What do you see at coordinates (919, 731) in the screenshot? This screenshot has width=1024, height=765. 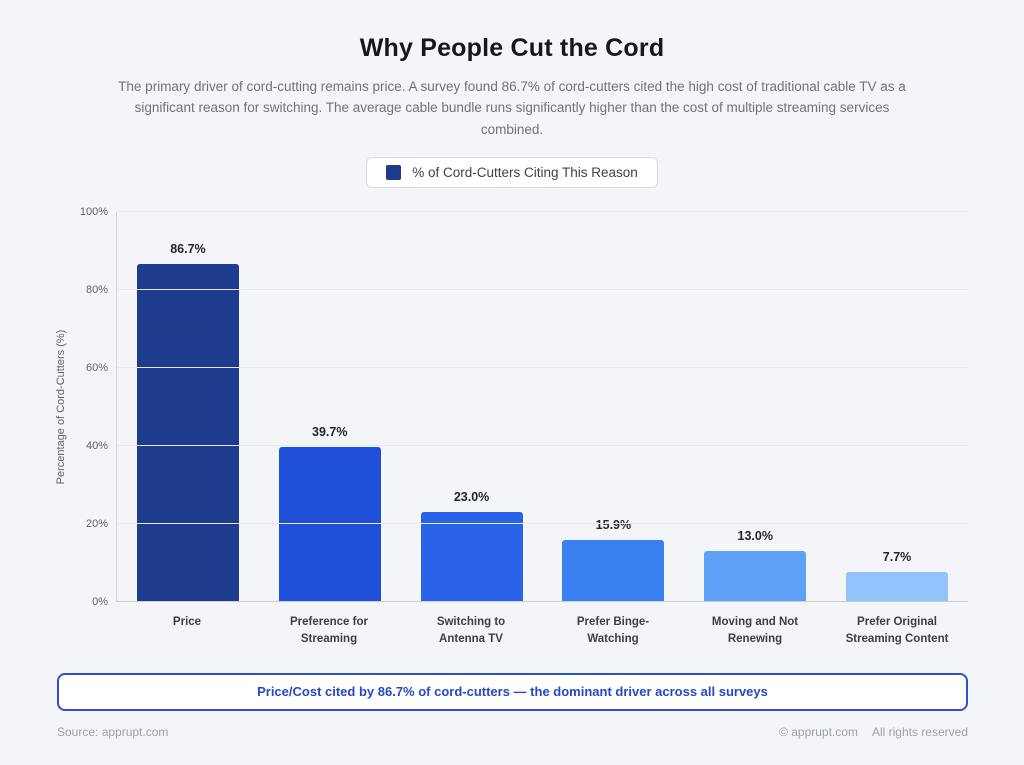 I see `rights-text: All rights reserved` at bounding box center [919, 731].